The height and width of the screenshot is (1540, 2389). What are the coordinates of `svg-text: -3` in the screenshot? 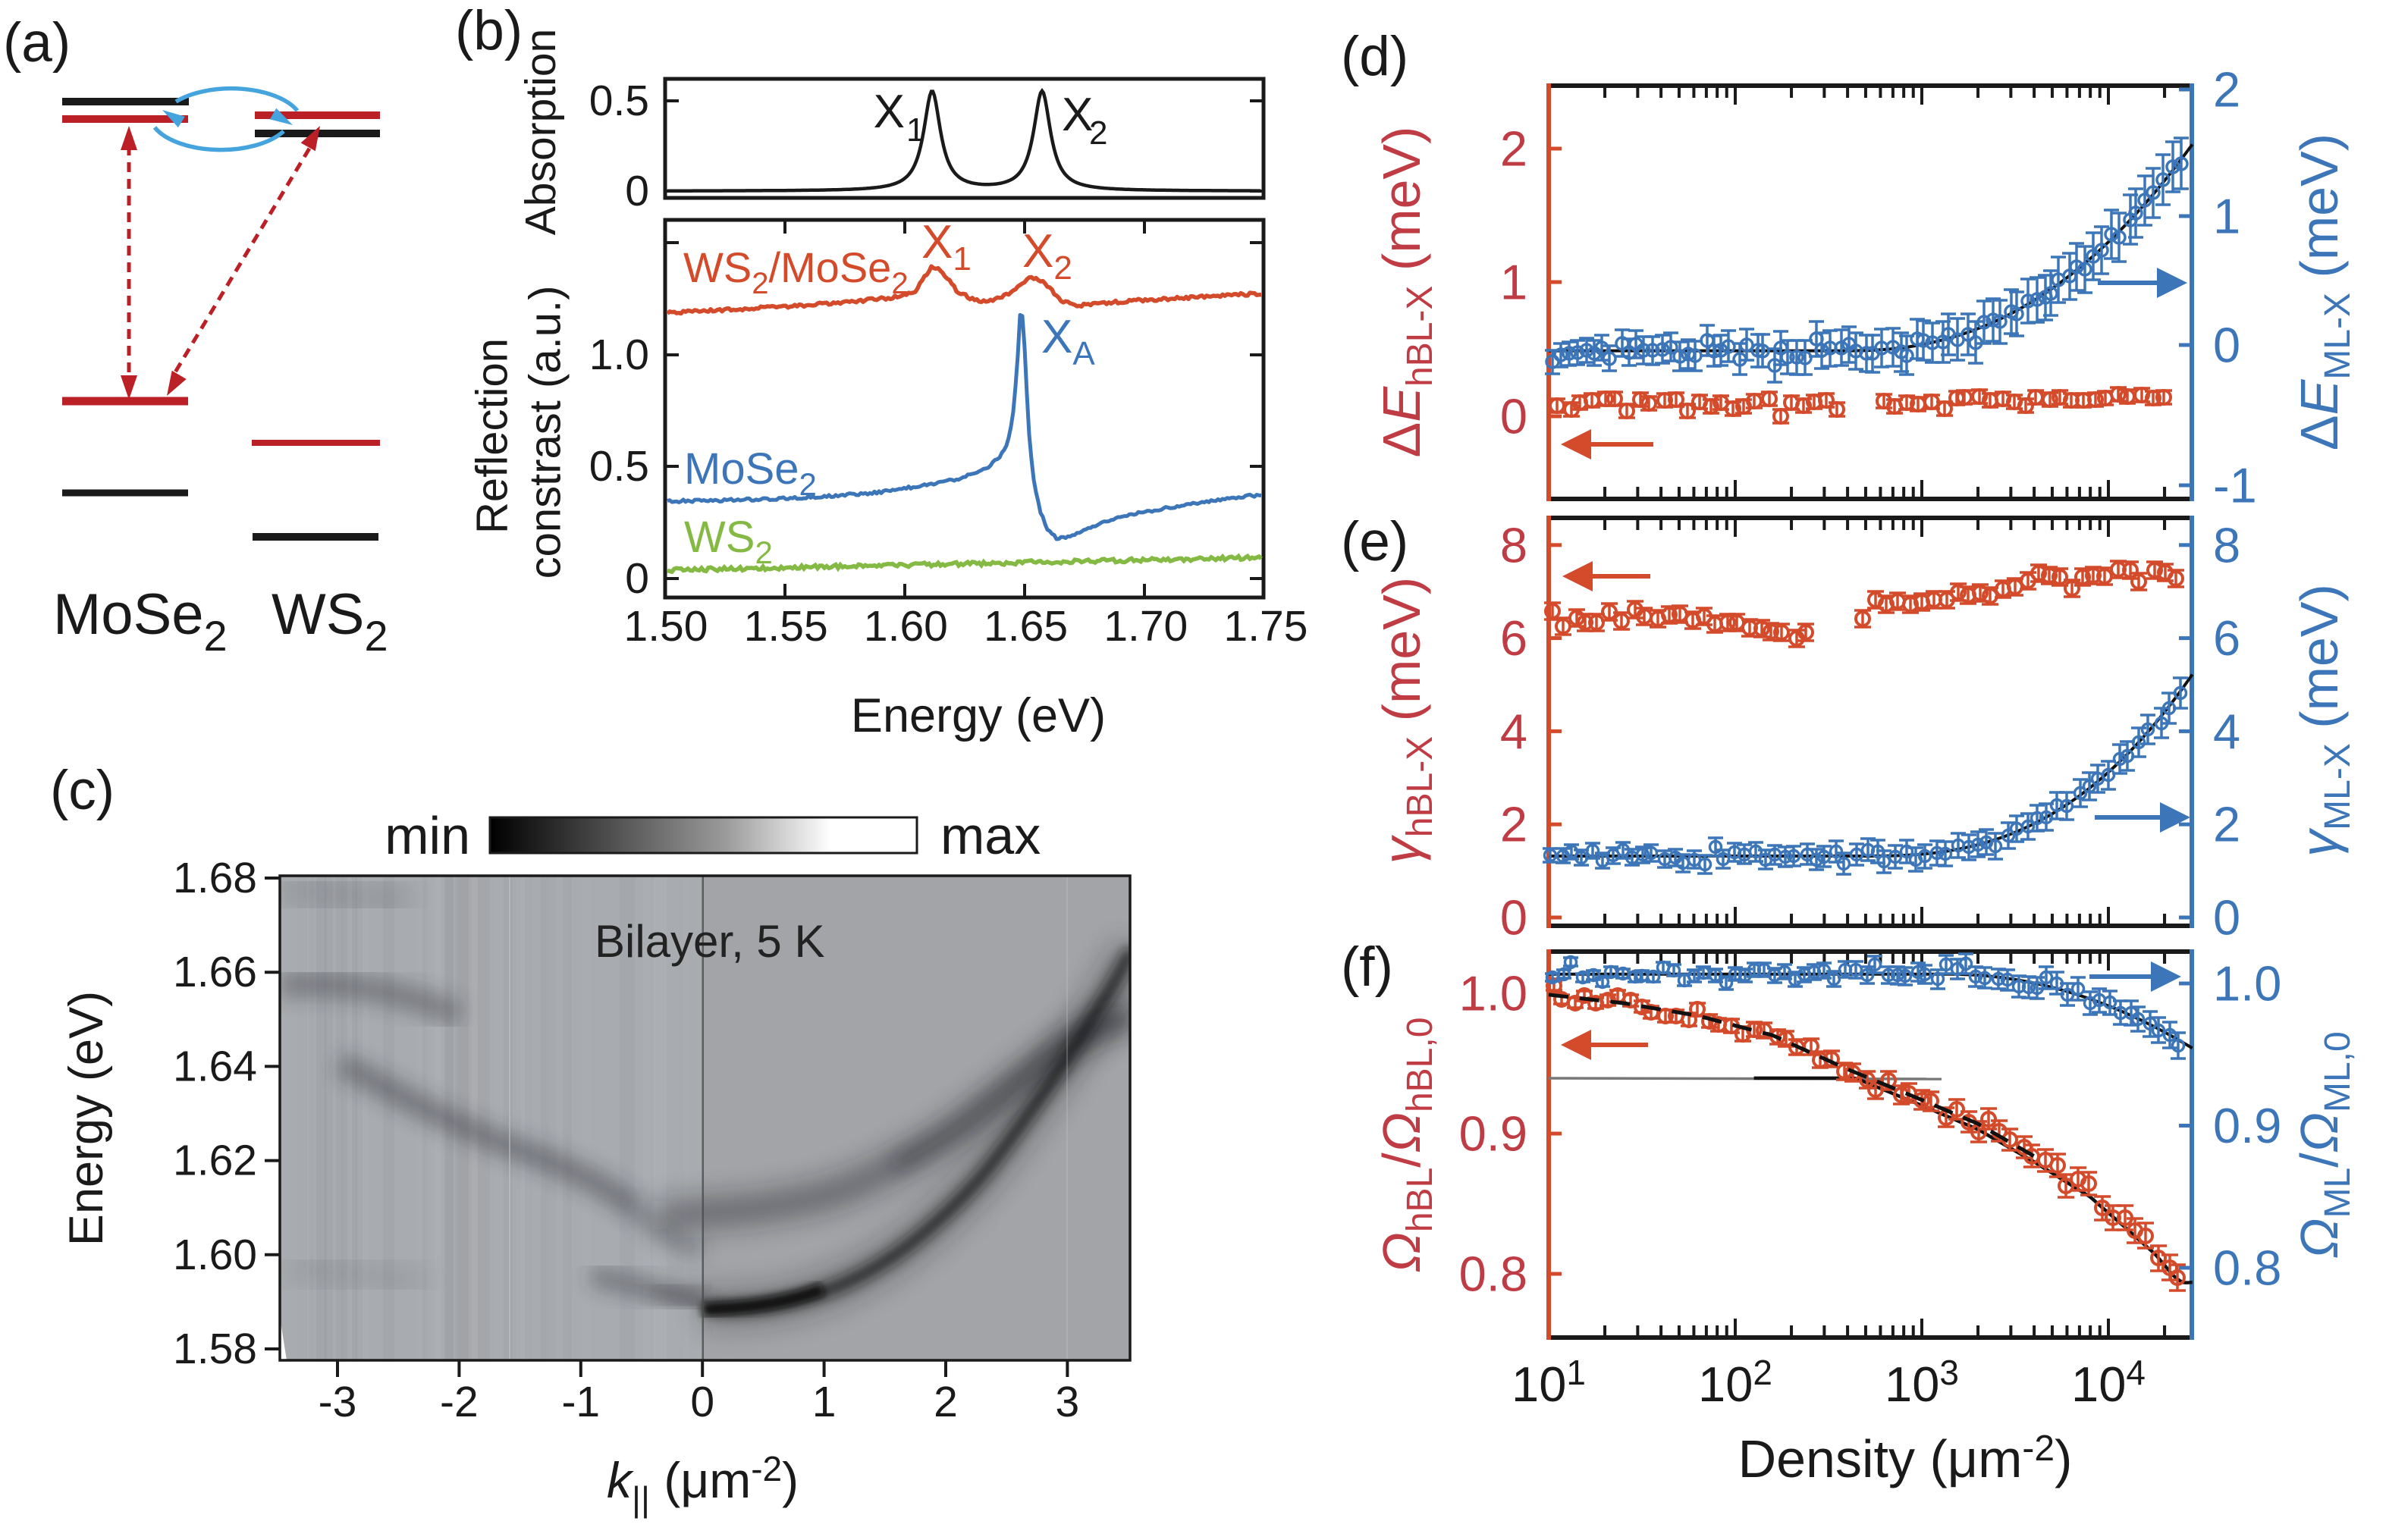 It's located at (338, 1402).